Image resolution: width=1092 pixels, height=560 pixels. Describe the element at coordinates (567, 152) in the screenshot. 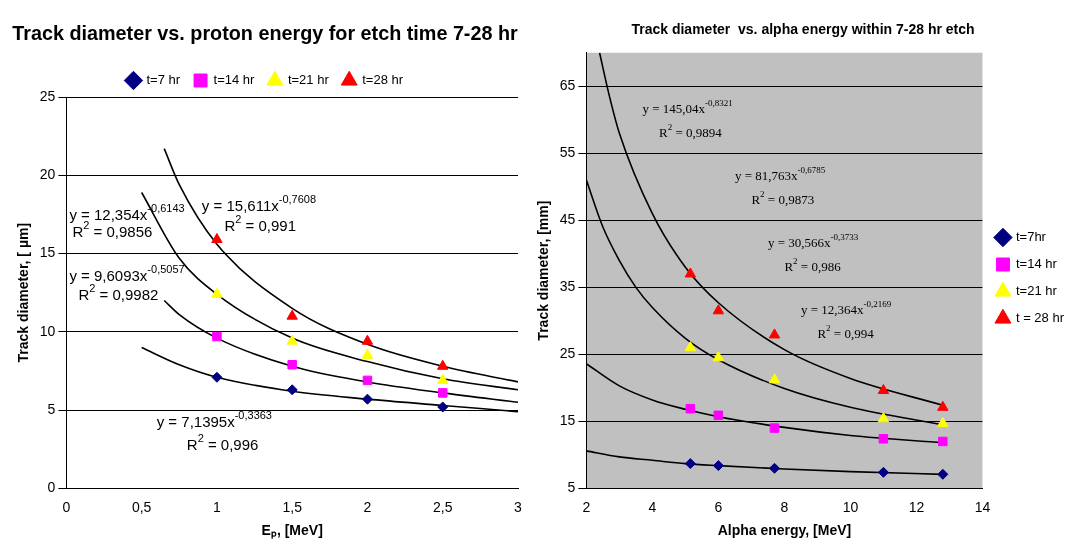

I see `y-tick-label: 55` at that location.